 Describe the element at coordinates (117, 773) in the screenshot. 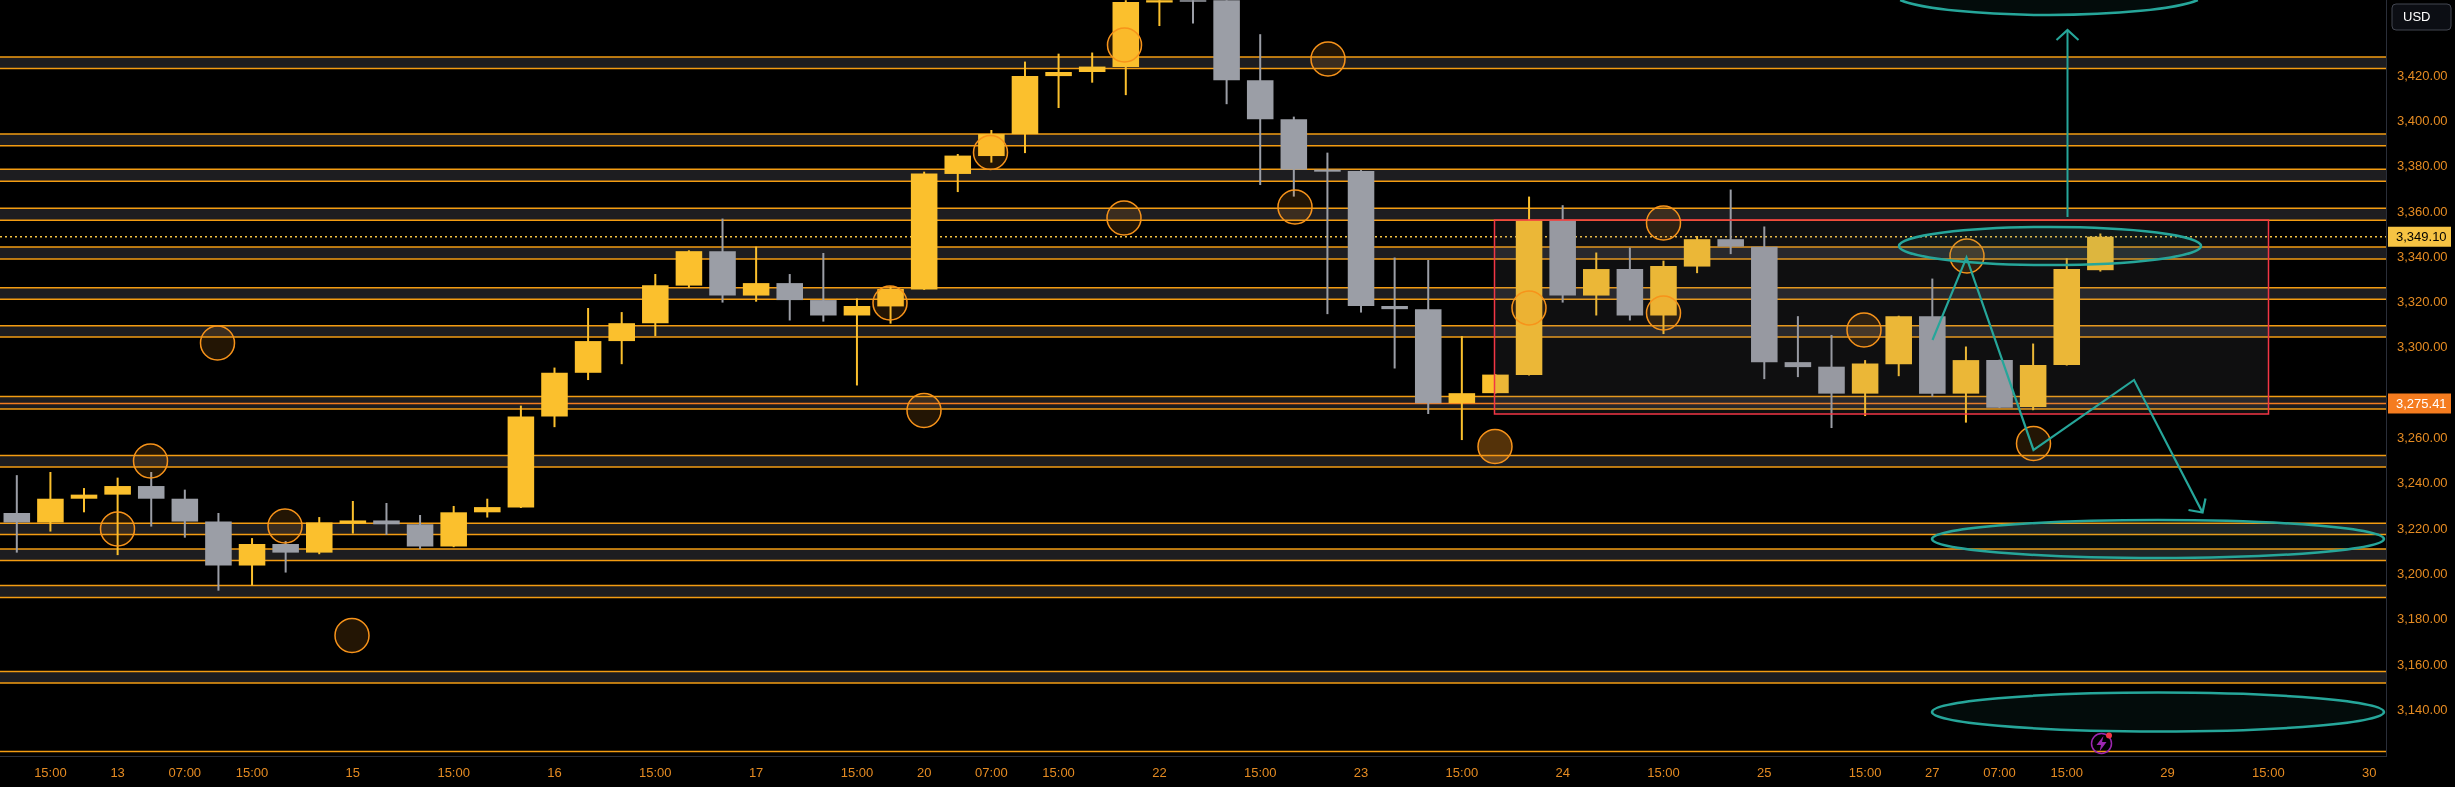

I see `x-tick-label: 13` at that location.